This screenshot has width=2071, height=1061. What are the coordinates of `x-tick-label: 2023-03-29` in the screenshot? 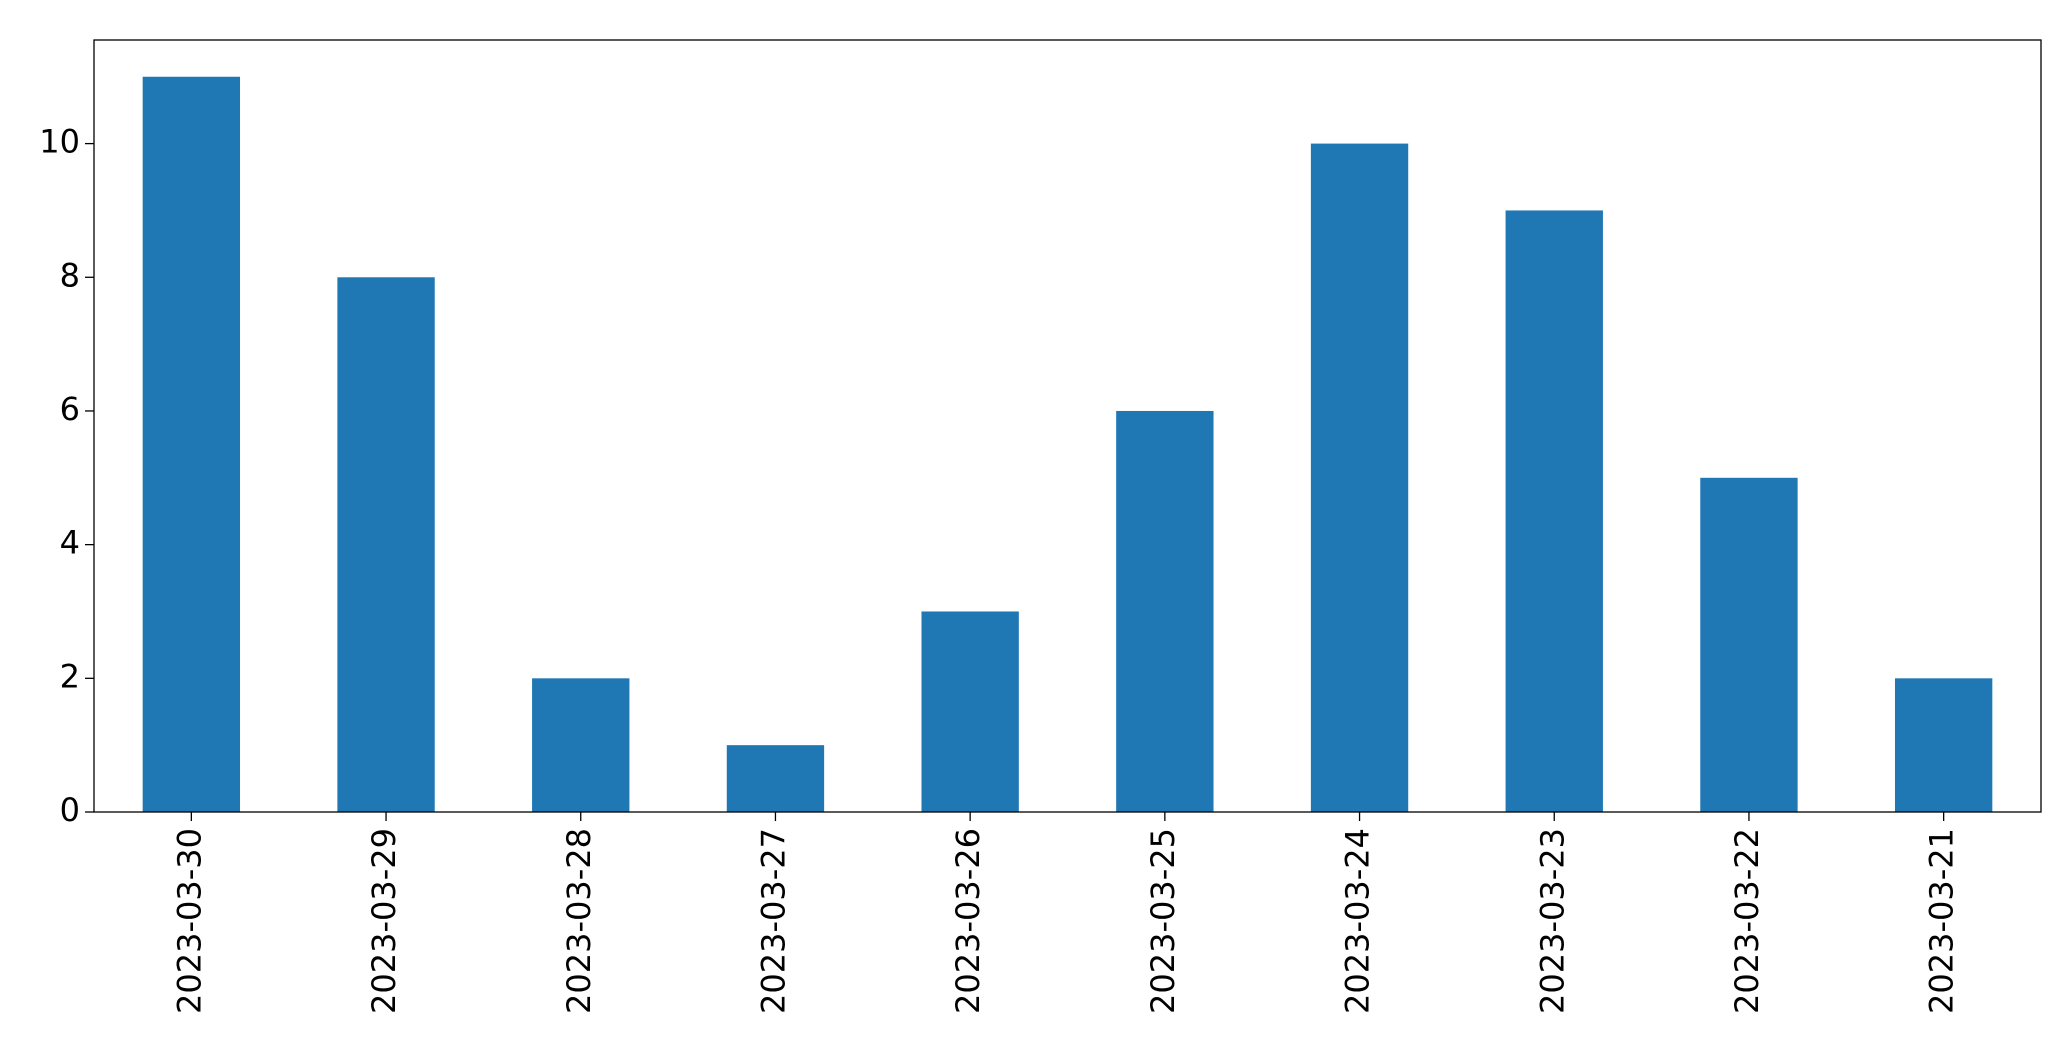 It's located at (384, 921).